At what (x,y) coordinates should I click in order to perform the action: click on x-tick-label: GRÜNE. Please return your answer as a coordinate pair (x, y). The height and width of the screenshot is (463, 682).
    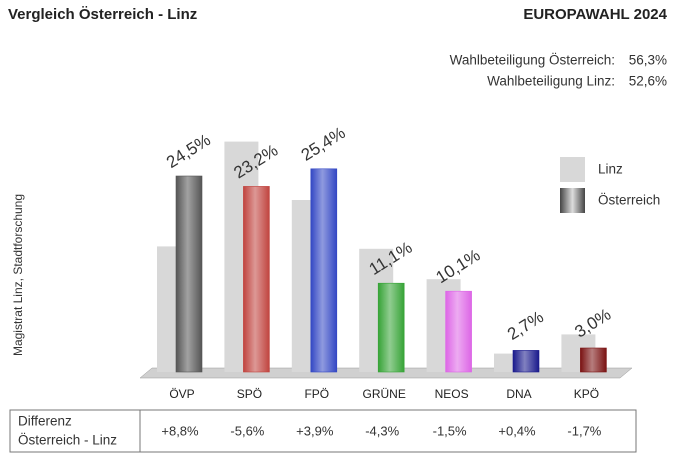
    Looking at the image, I should click on (384, 394).